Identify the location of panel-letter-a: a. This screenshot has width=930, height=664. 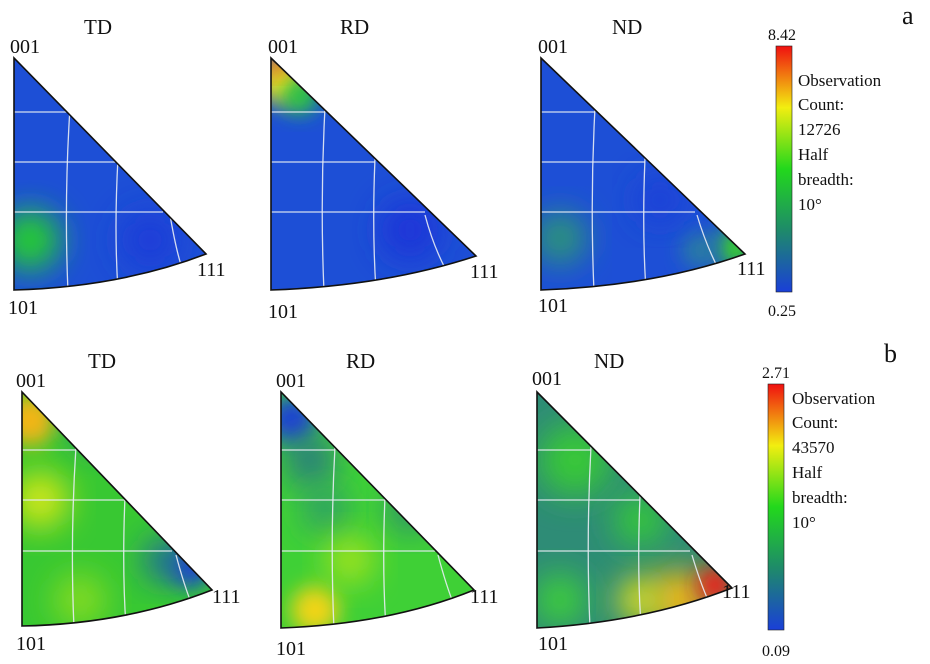
(908, 15).